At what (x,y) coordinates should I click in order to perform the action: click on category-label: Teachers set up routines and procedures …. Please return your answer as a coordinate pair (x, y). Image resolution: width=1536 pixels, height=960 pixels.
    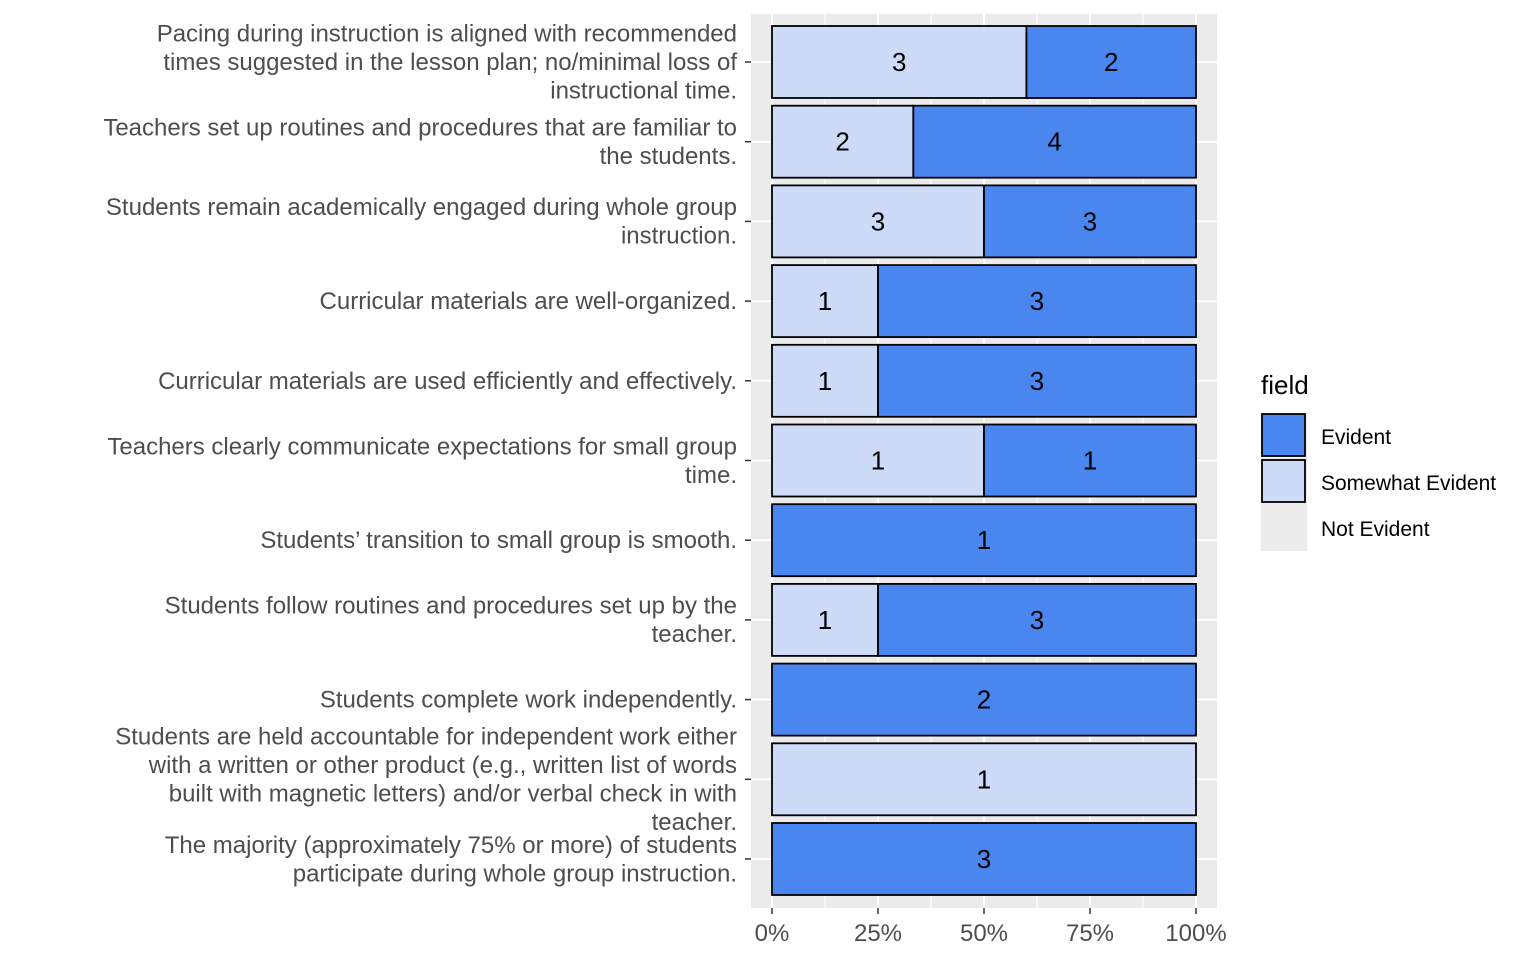
    Looking at the image, I should click on (420, 142).